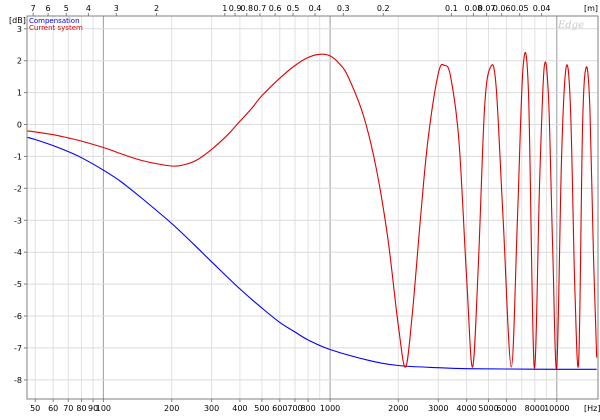 The height and width of the screenshot is (420, 600). I want to click on x-tick-label: 50, so click(35, 408).